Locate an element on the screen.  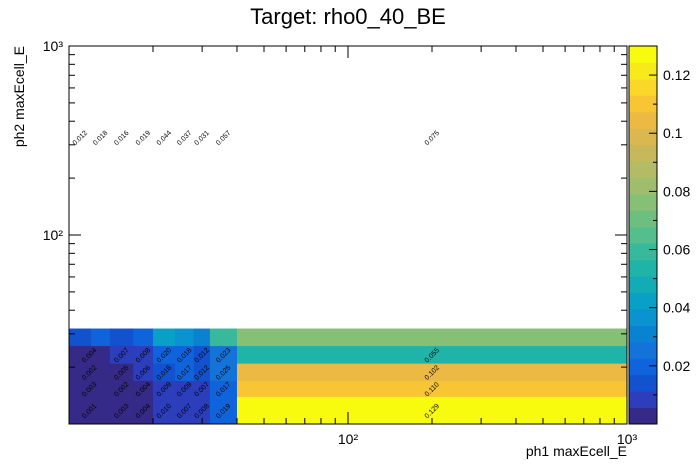
y-axis-label: ph2 maxEcell_E is located at coordinates (19, 96).